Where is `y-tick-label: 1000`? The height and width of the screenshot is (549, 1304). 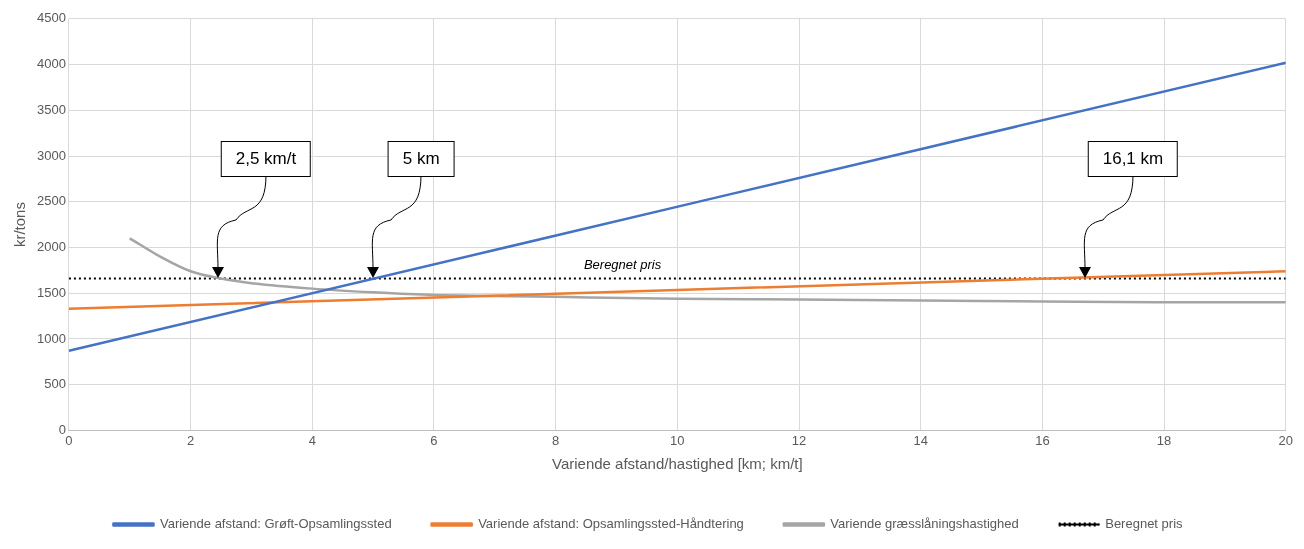
y-tick-label: 1000 is located at coordinates (51, 338).